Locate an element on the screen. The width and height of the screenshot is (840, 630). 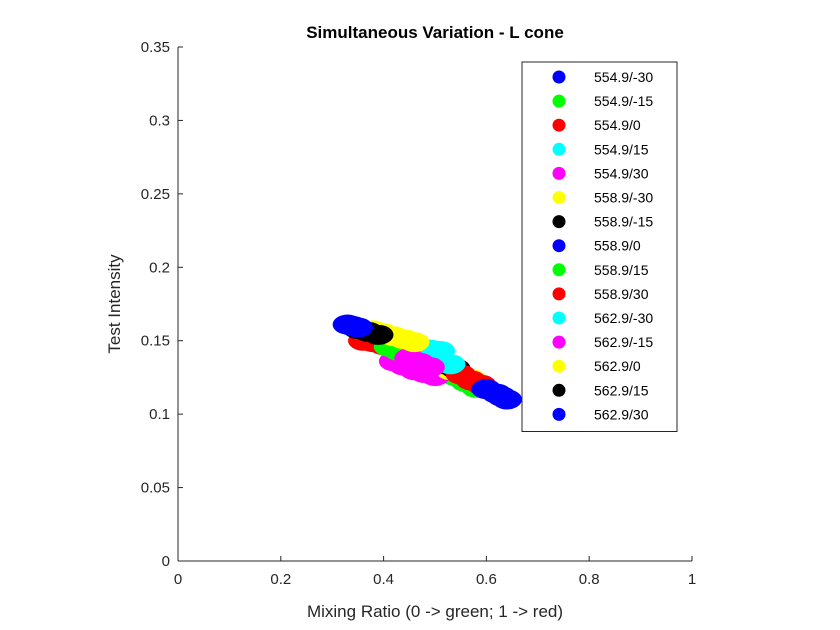
legend-label: 554.9/-30 is located at coordinates (623, 77).